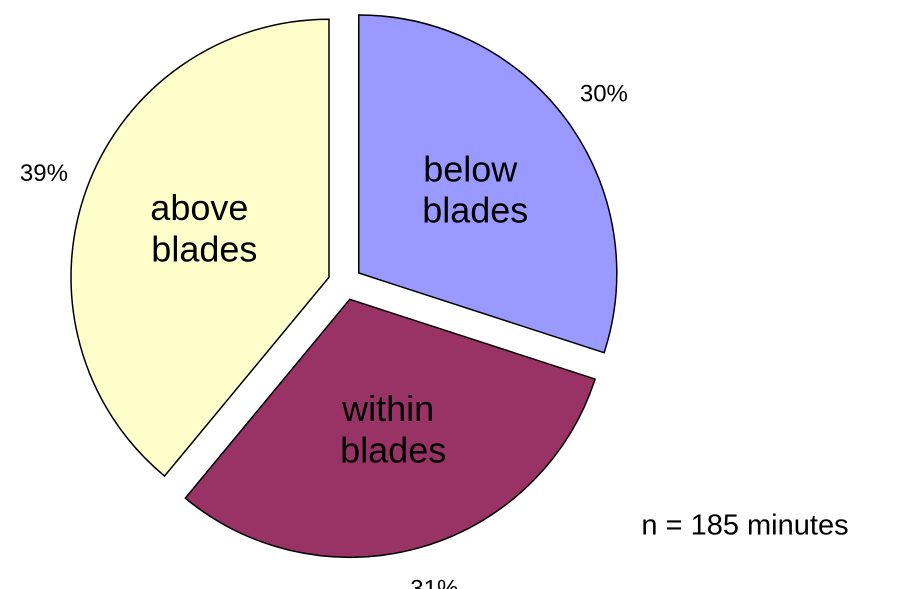 The width and height of the screenshot is (905, 589). What do you see at coordinates (744, 526) in the screenshot?
I see `annotation: n = 185 minutes` at bounding box center [744, 526].